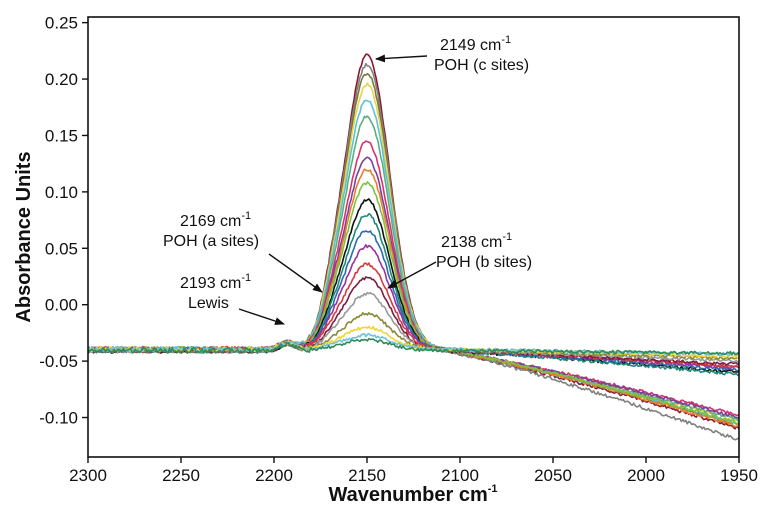  Describe the element at coordinates (58, 418) in the screenshot. I see `y-tick-label: -0.10` at that location.